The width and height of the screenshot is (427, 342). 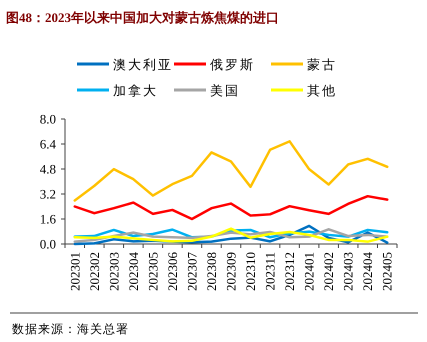 What do you see at coordinates (232, 64) in the screenshot?
I see `legend-label: 俄罗斯` at bounding box center [232, 64].